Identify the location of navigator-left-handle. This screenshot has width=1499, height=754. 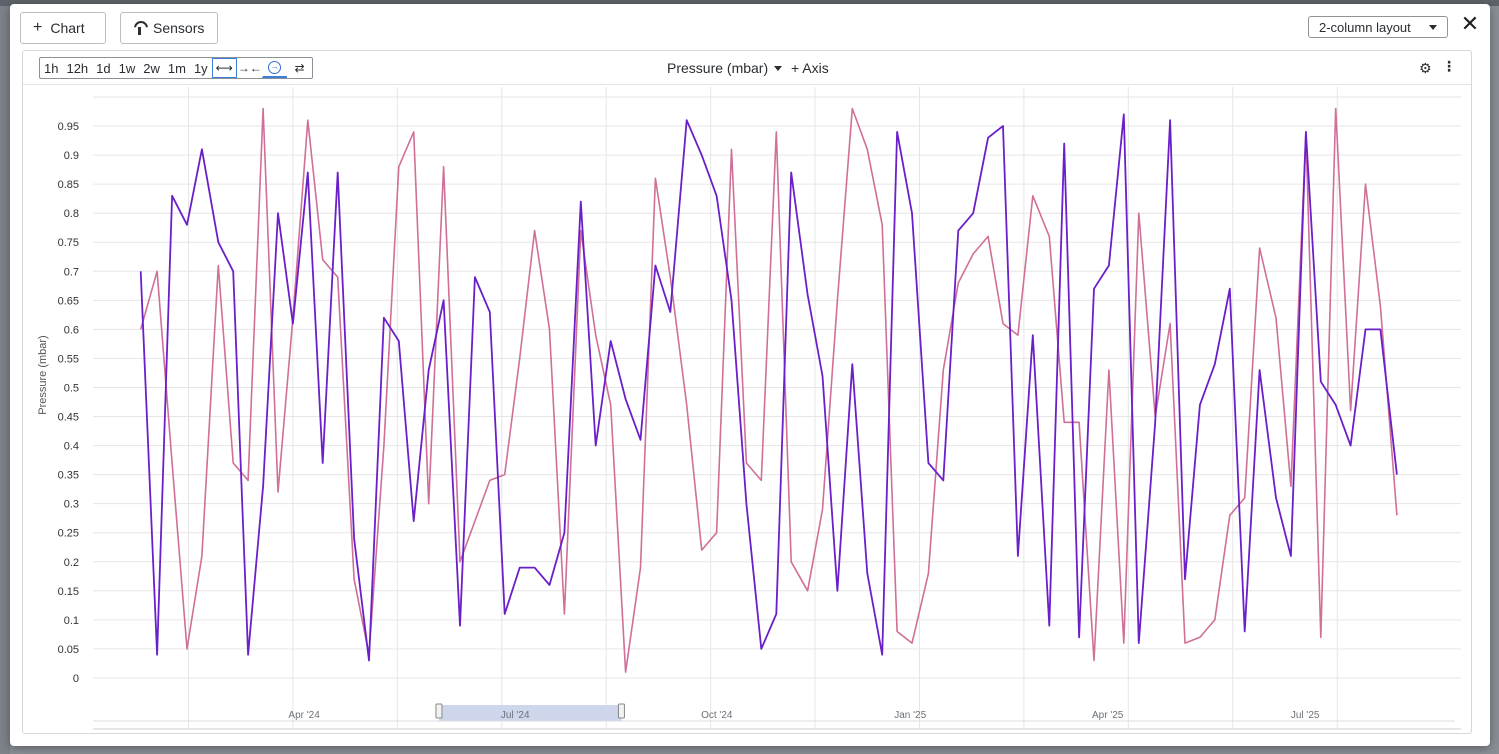
(439, 711).